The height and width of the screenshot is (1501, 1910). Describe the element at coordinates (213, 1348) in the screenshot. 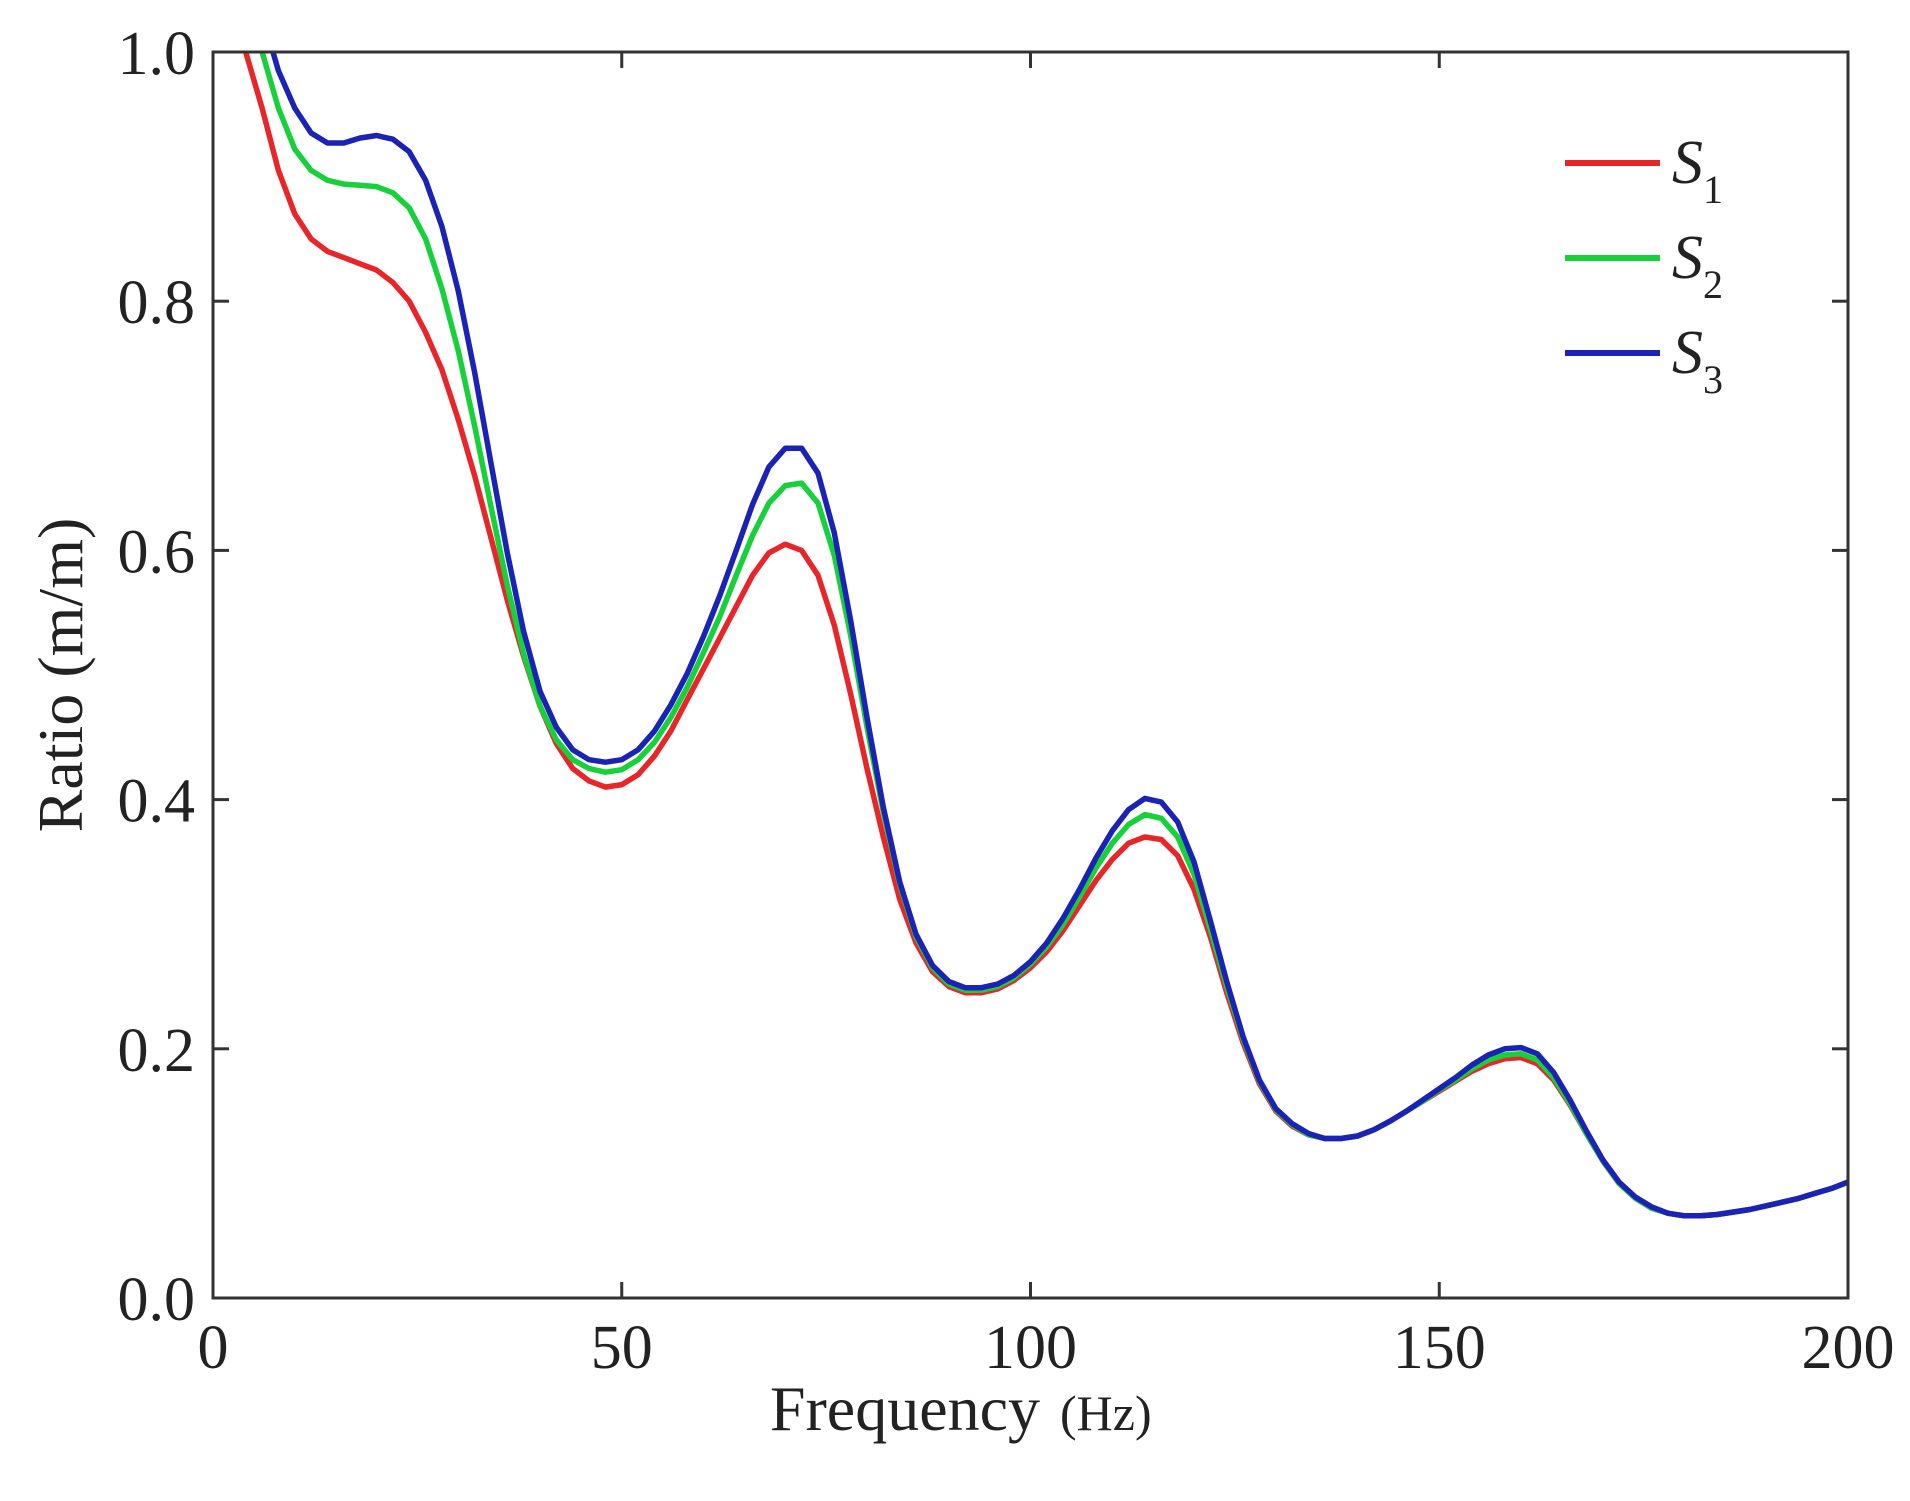

I see `x-tick-label: 0` at that location.